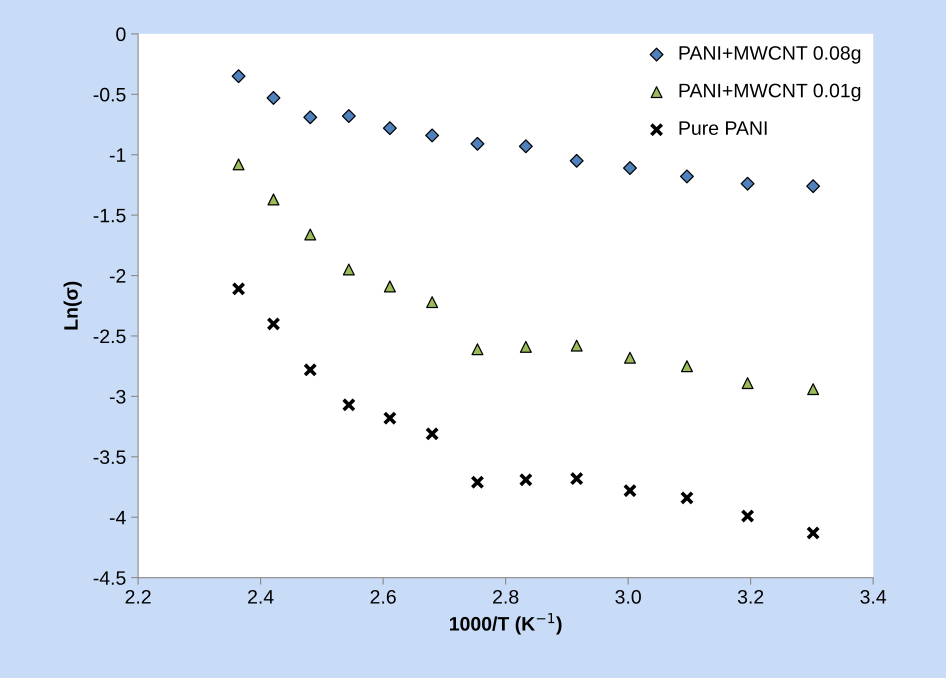 The height and width of the screenshot is (678, 946). I want to click on legend-label: Pure PANI, so click(723, 128).